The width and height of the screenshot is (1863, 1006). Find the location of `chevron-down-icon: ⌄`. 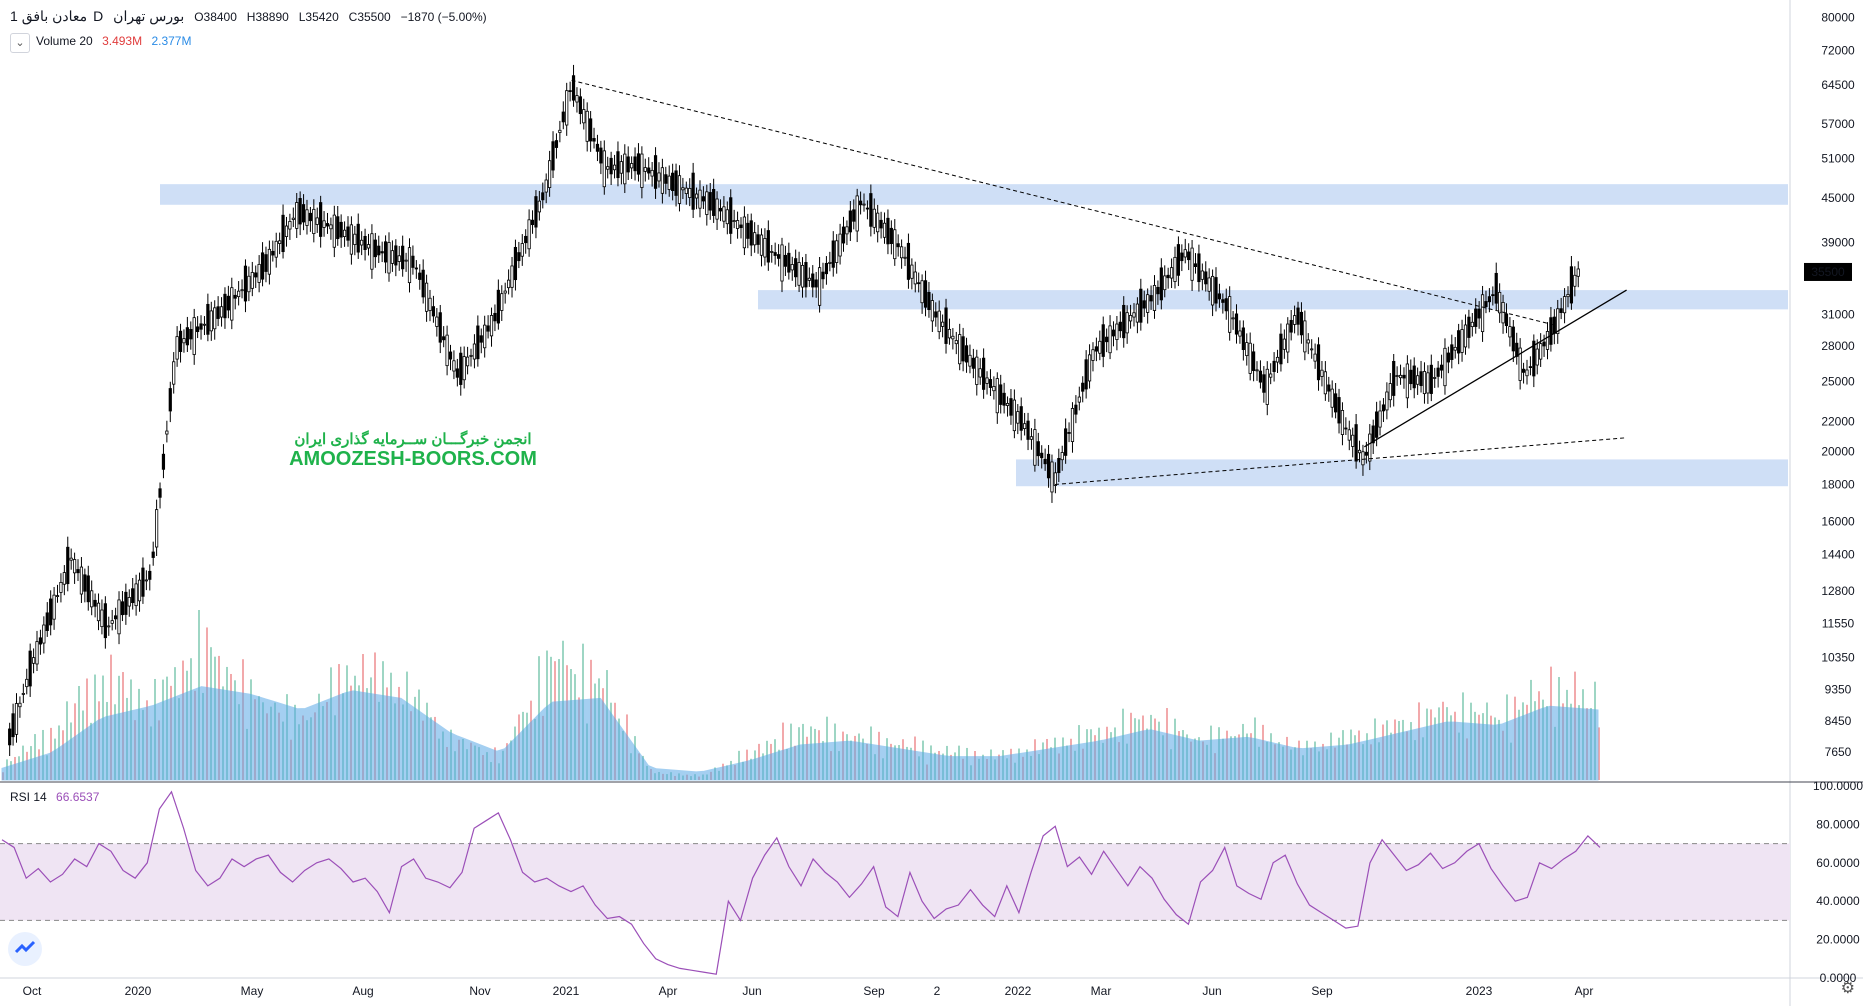

chevron-down-icon: ⌄ is located at coordinates (20, 43).